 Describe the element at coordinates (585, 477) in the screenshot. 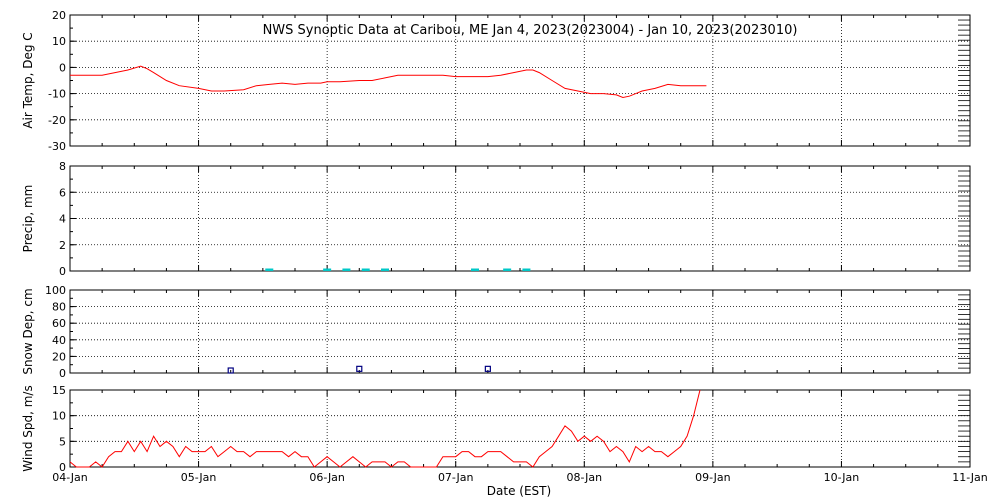

I see `x-tick-label: 08-Jan` at that location.